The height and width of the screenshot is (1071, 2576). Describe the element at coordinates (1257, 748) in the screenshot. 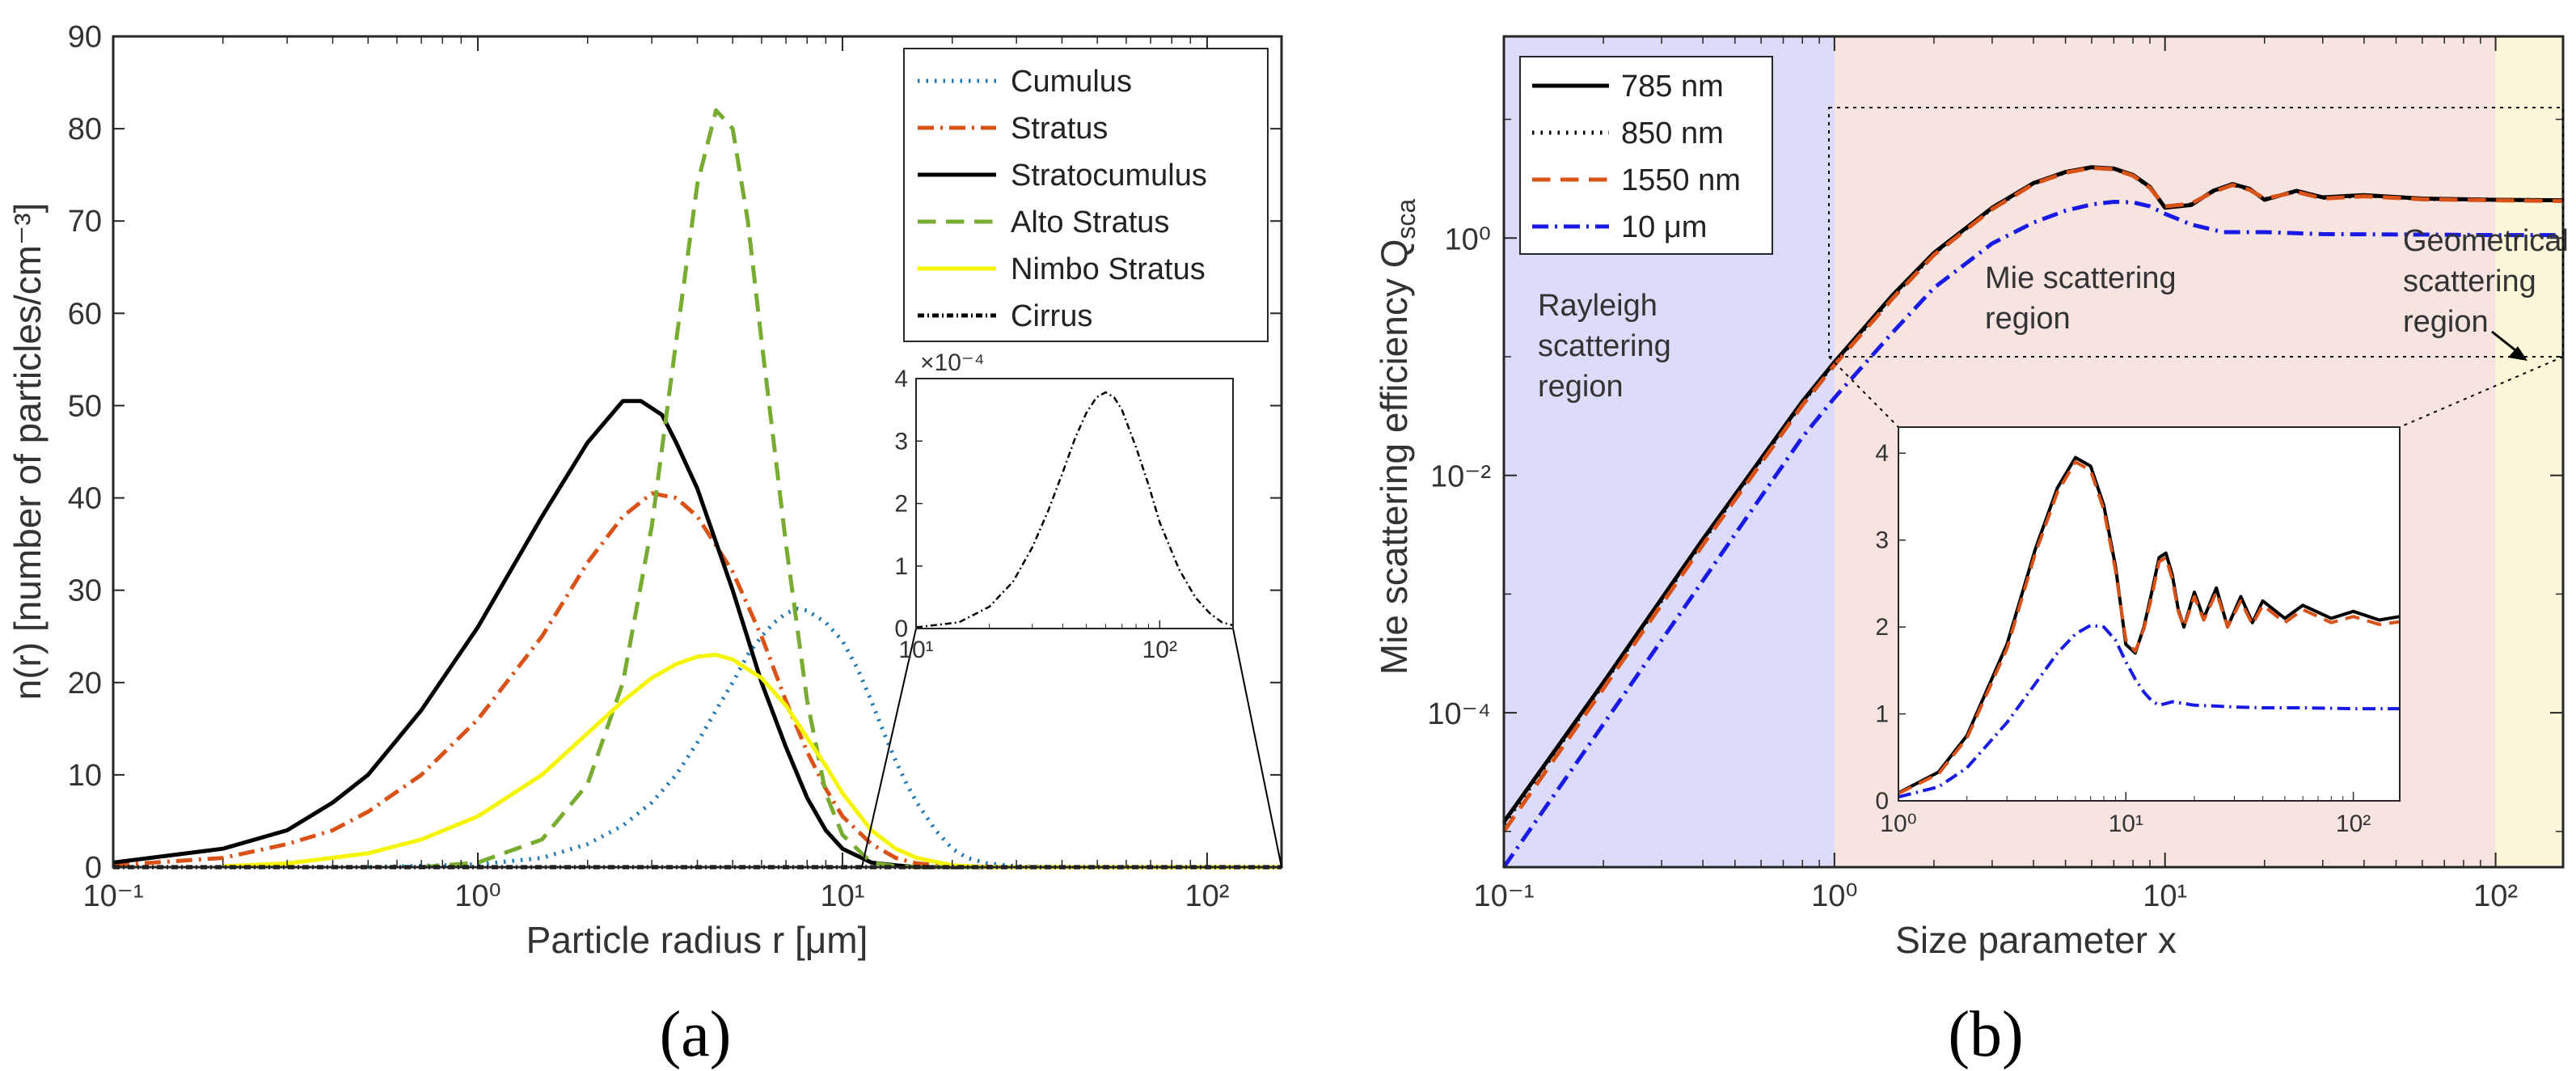

I see `panel-a-zoom-line-right` at that location.